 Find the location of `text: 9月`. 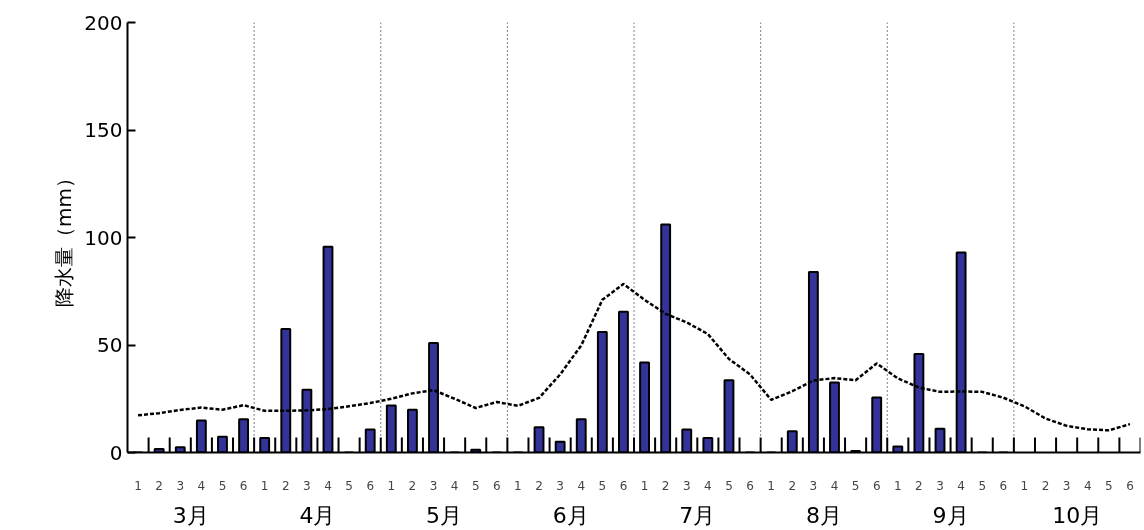

text: 9月 is located at coordinates (950, 515).